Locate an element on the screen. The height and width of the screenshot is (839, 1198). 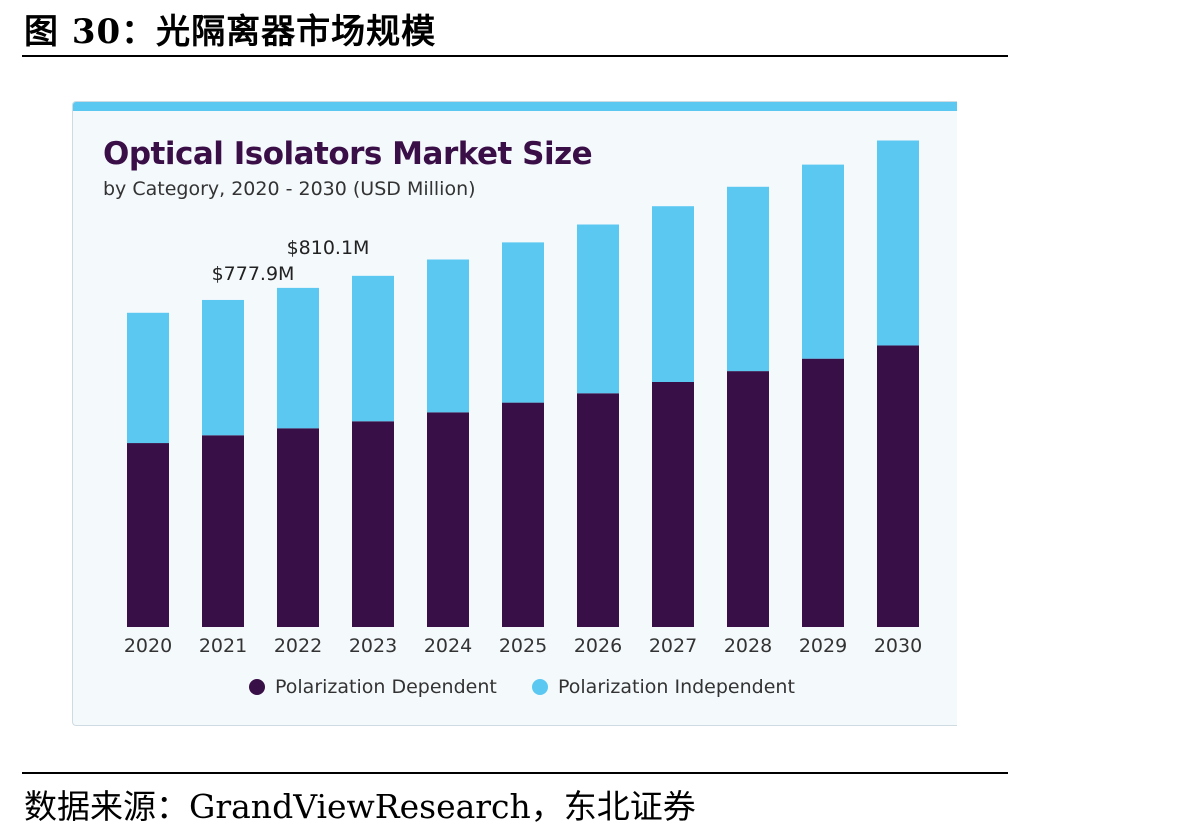
legend-dot-dependent-icon is located at coordinates (257, 687).